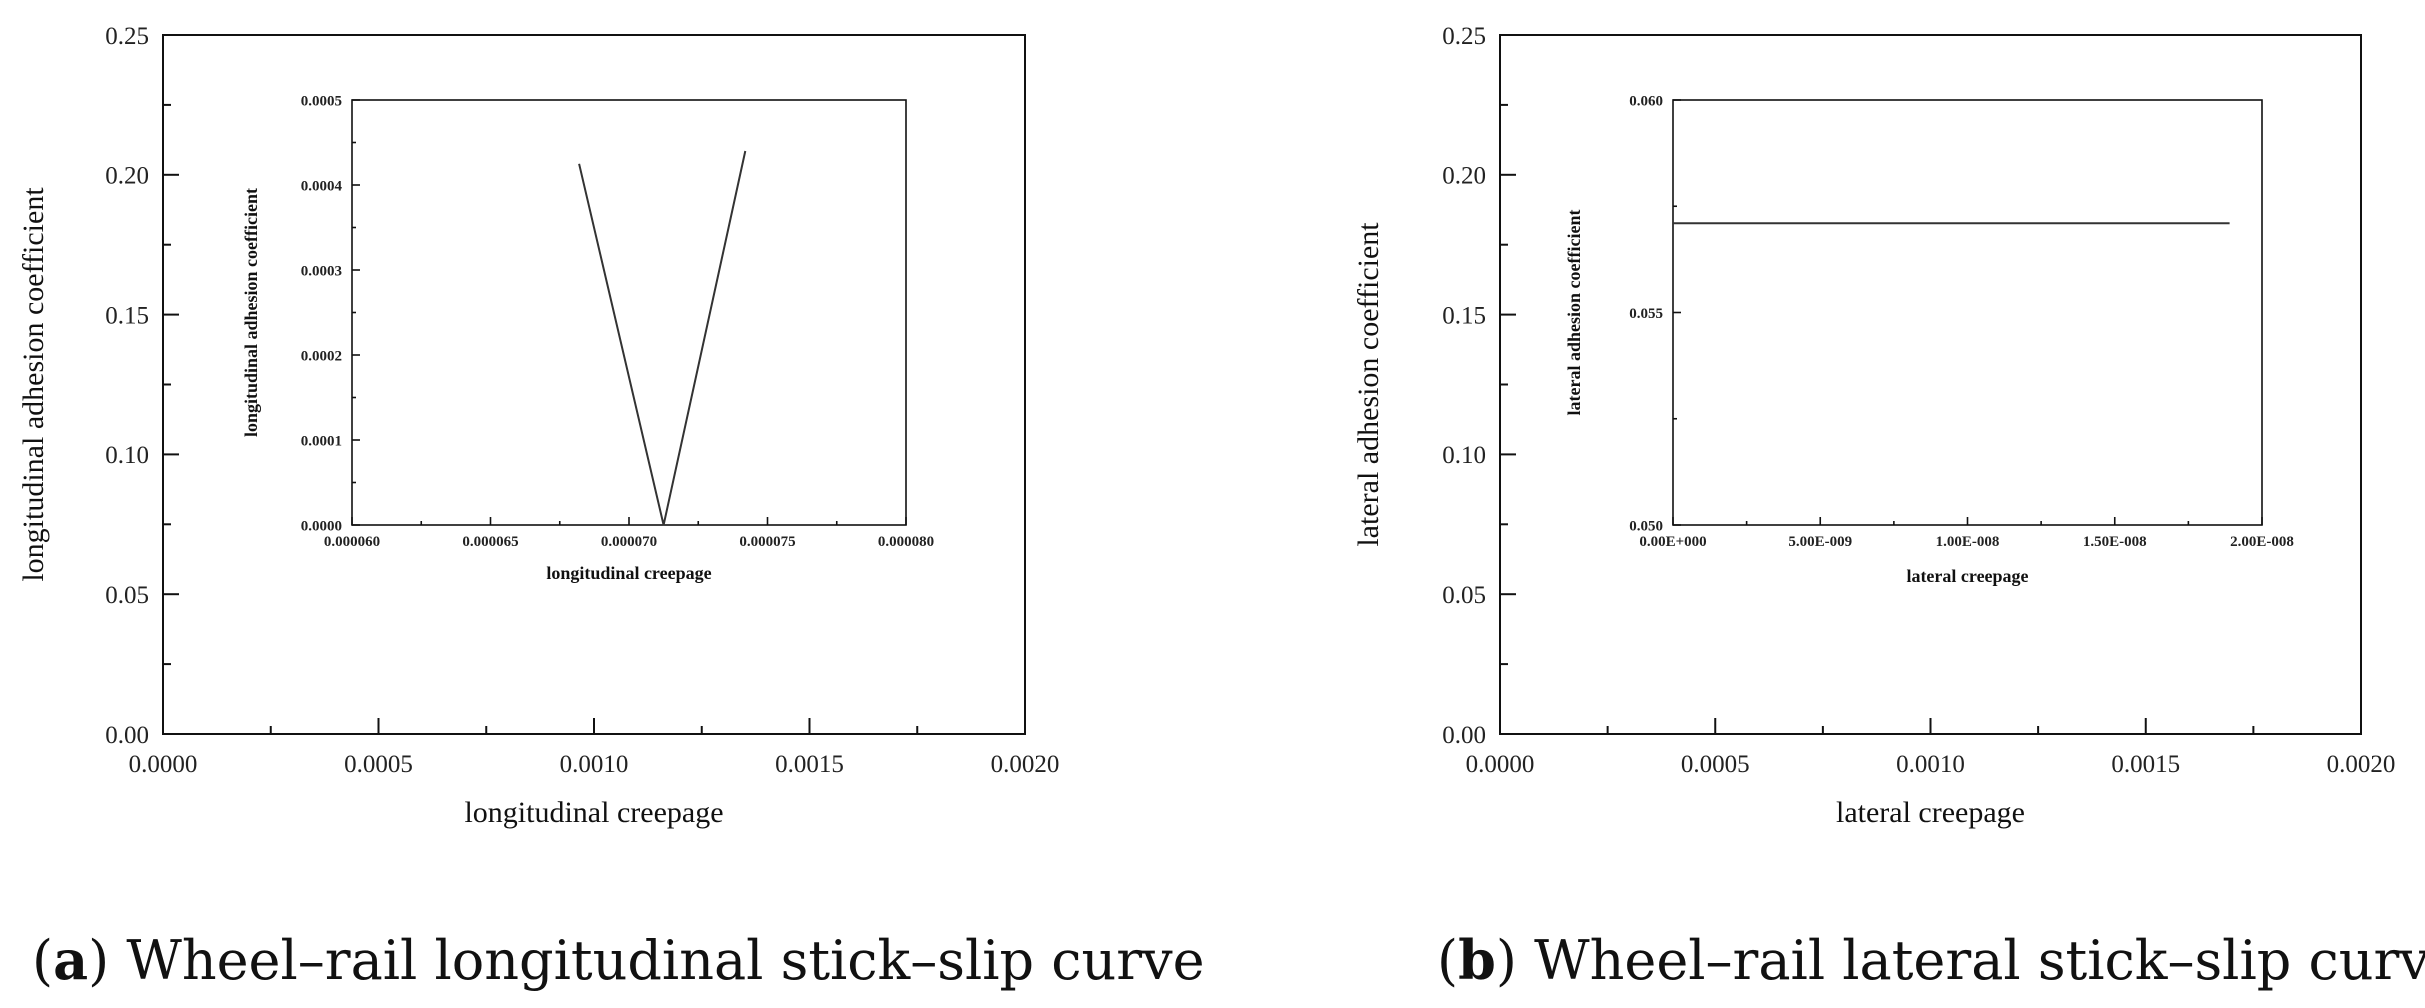 Image resolution: width=2425 pixels, height=1008 pixels. I want to click on caption-a-letter: a, so click(71, 960).